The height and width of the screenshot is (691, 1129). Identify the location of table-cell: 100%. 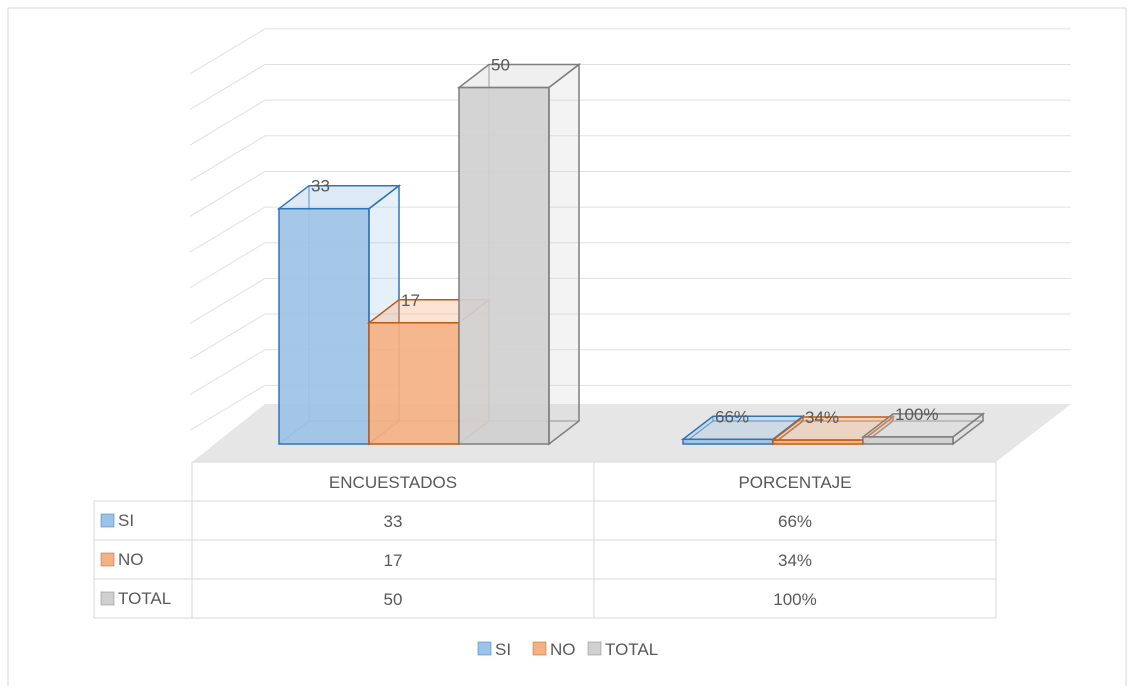
(794, 599).